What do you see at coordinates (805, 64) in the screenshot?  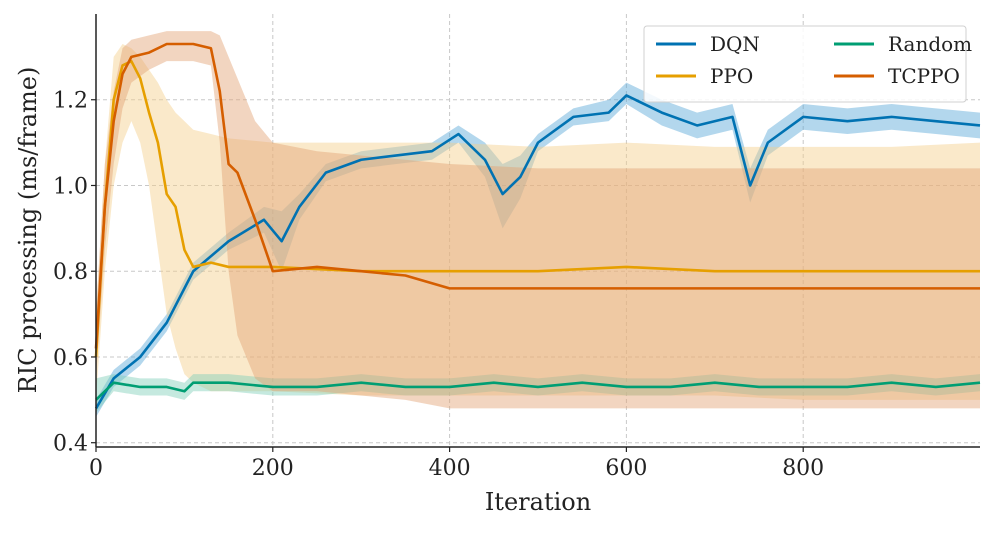 I see `legend-box` at bounding box center [805, 64].